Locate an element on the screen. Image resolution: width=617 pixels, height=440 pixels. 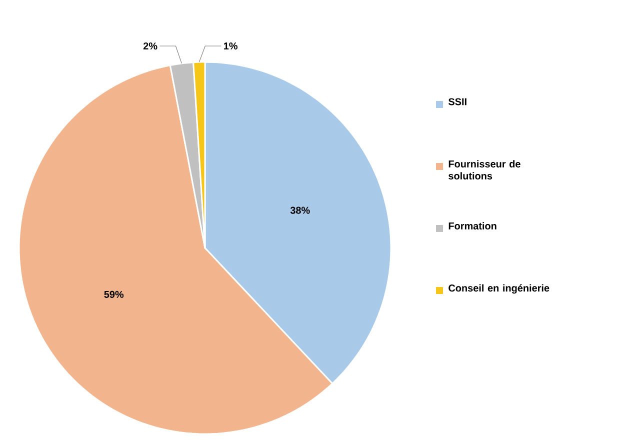
data-label: 2% is located at coordinates (150, 46).